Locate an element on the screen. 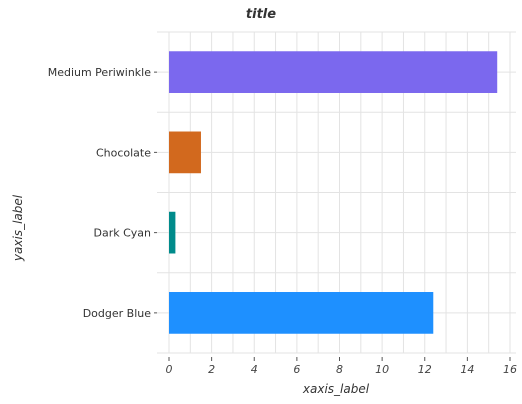  category-label: Dodger Blue is located at coordinates (117, 313).